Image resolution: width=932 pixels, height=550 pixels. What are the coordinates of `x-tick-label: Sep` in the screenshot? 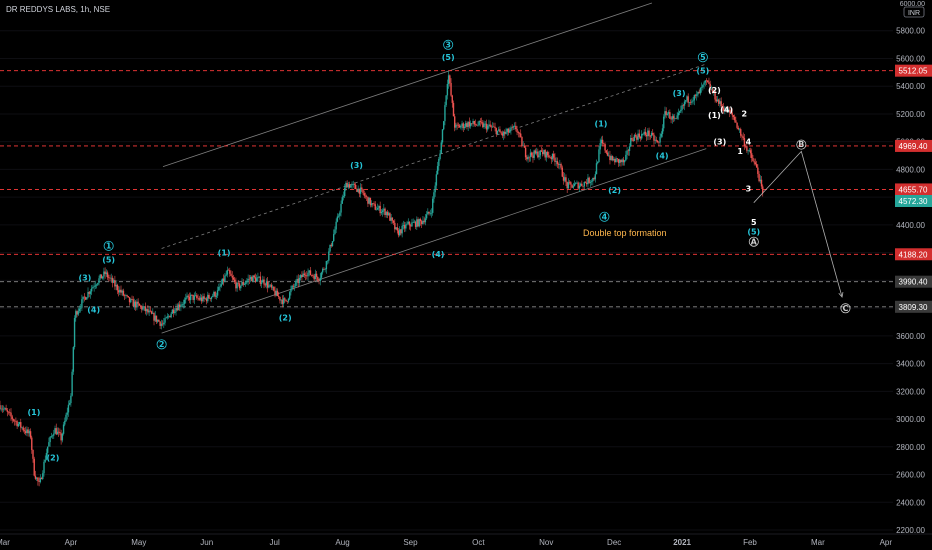 It's located at (410, 542).